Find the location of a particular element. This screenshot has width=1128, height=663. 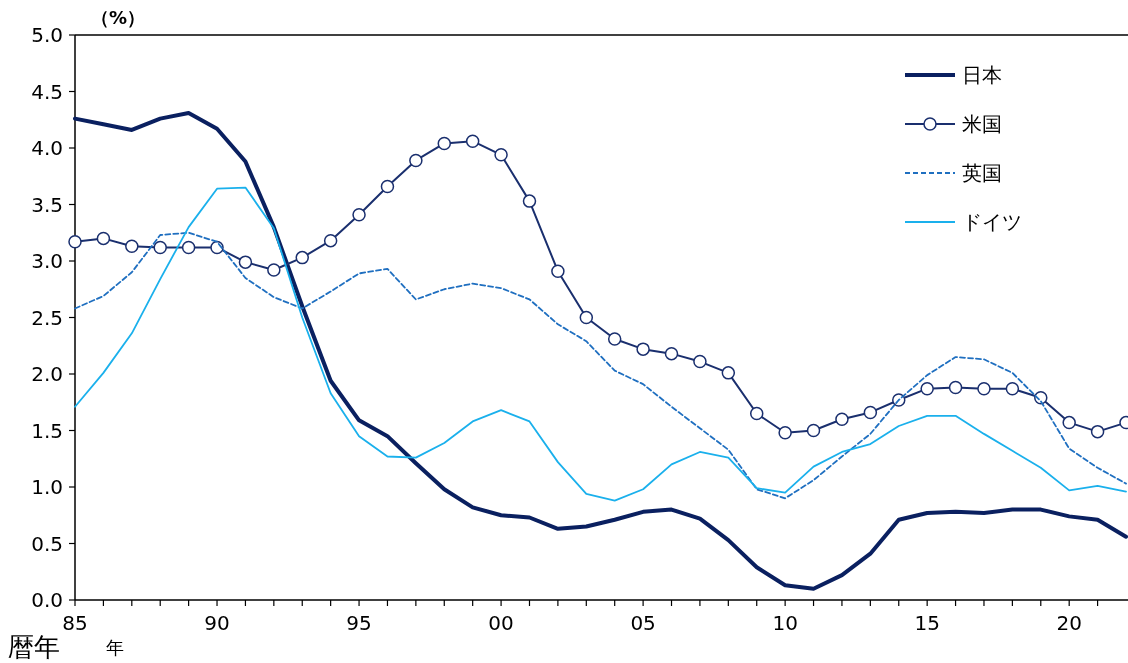

y-tick-label: 0.0 is located at coordinates (47, 600).